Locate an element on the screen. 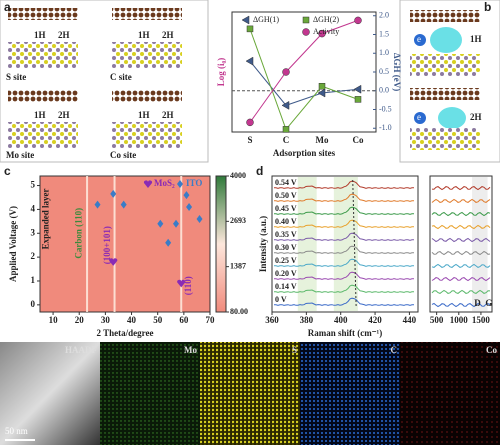 Image resolution: width=500 pixels, height=445 pixels. y2-tick-label: 1.5 is located at coordinates (384, 33).